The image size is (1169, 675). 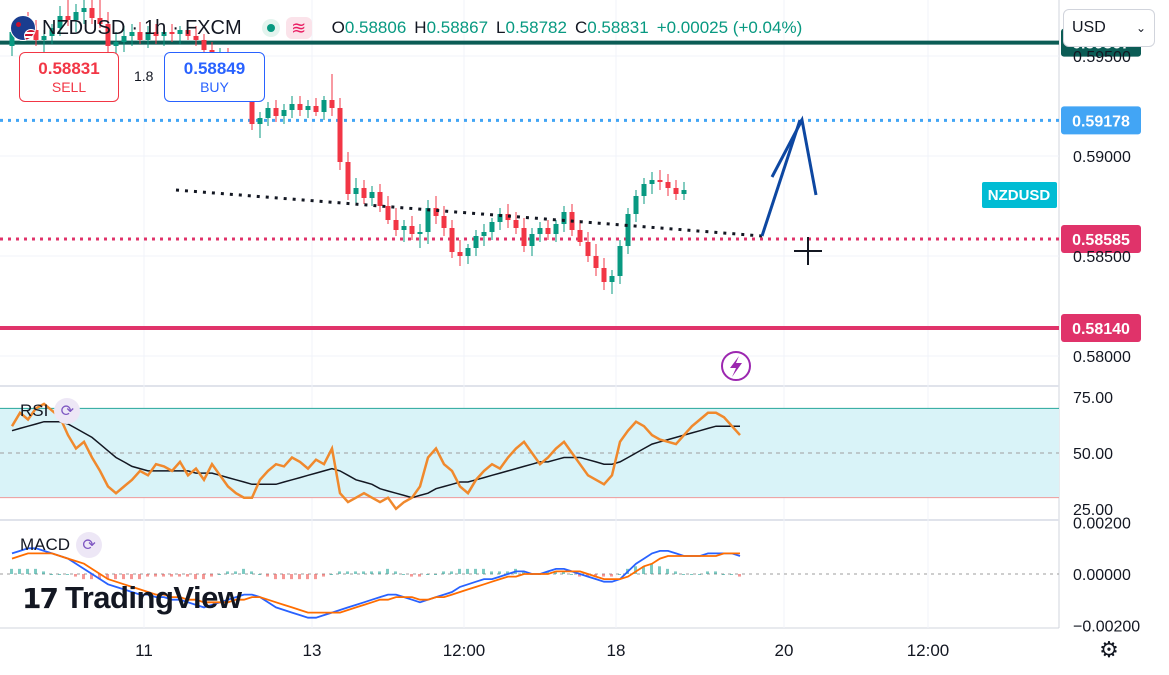 I want to click on currency-select: USD ⌄, so click(x=1109, y=28).